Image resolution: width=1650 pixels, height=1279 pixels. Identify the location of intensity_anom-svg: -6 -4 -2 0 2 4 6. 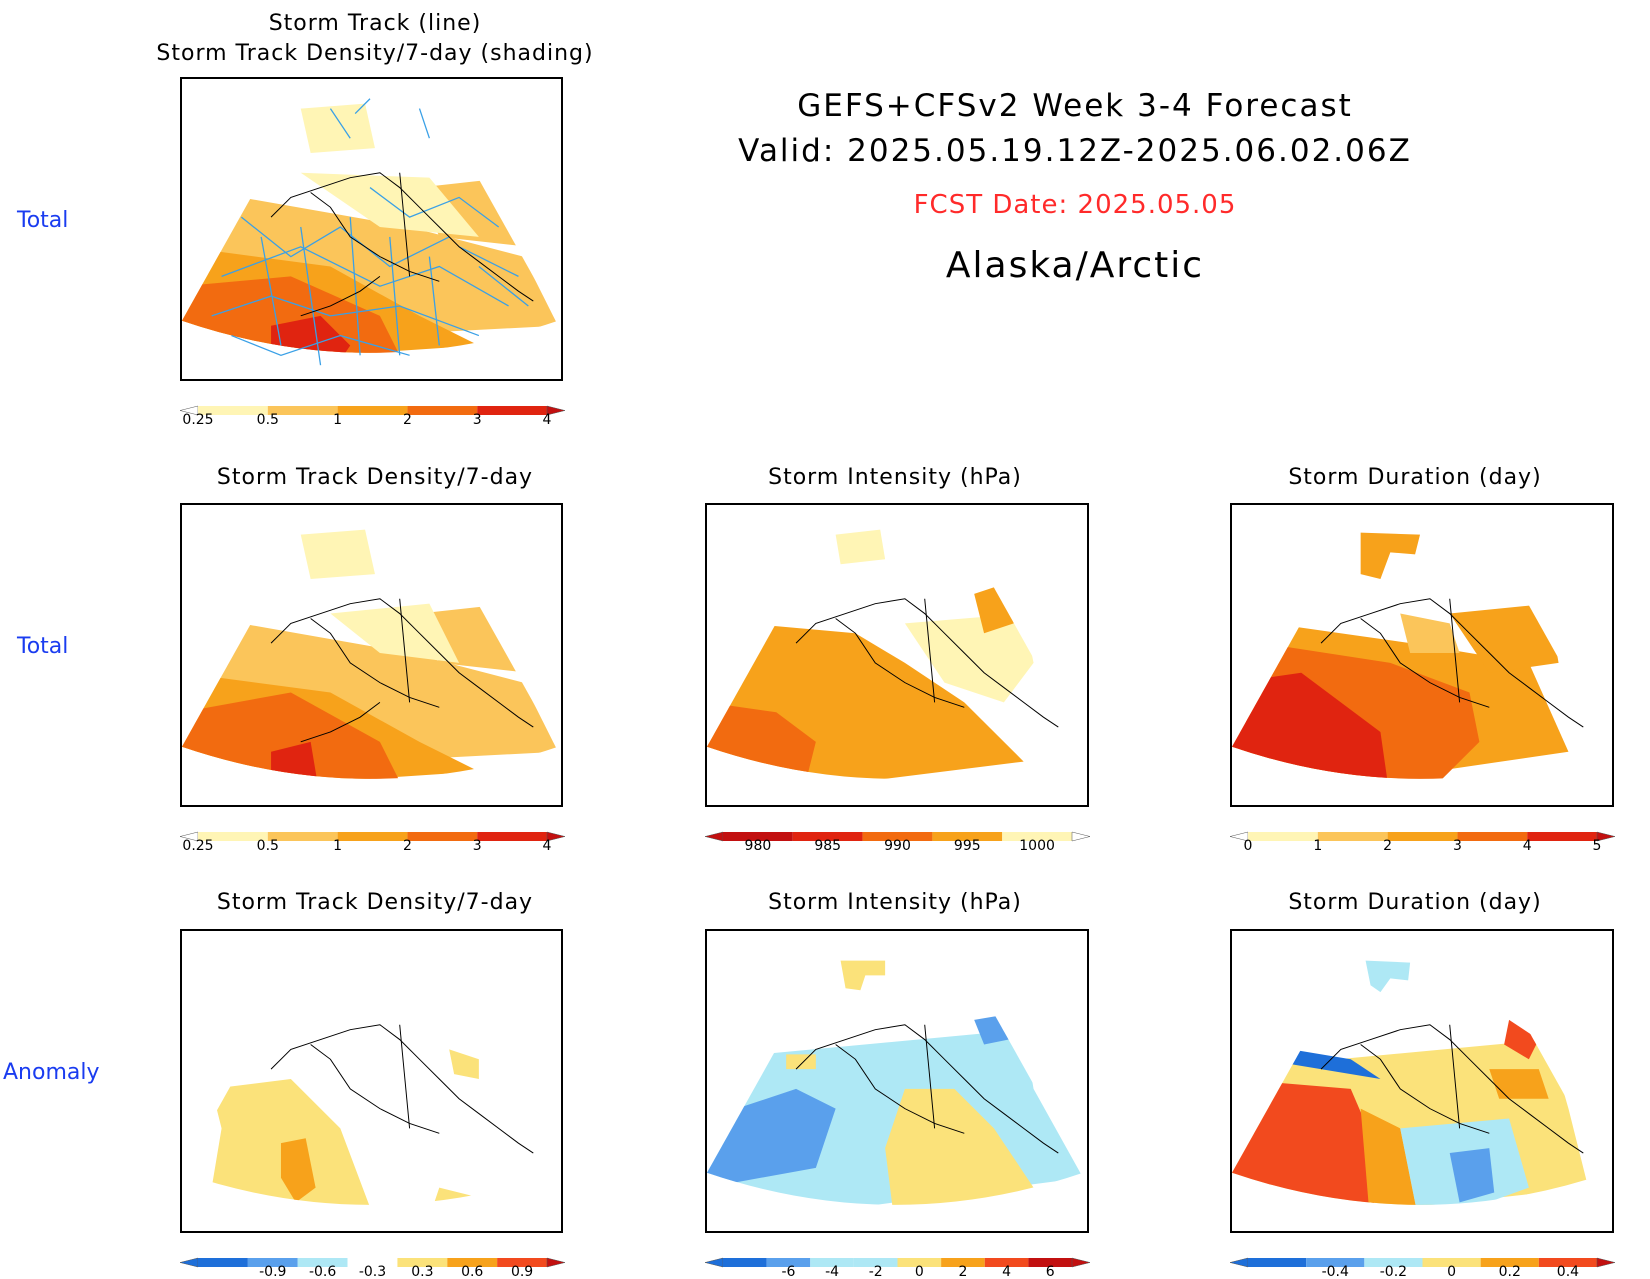
(897, 1268).